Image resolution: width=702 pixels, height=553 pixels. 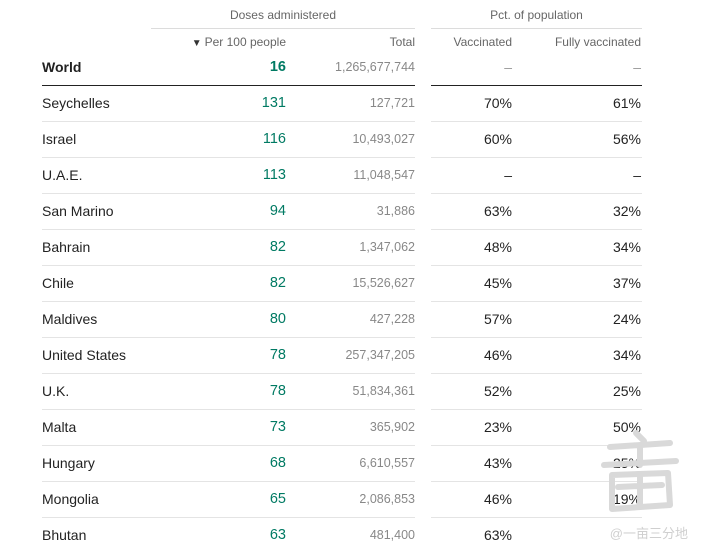 What do you see at coordinates (277, 247) in the screenshot?
I see `per100-value: 82` at bounding box center [277, 247].